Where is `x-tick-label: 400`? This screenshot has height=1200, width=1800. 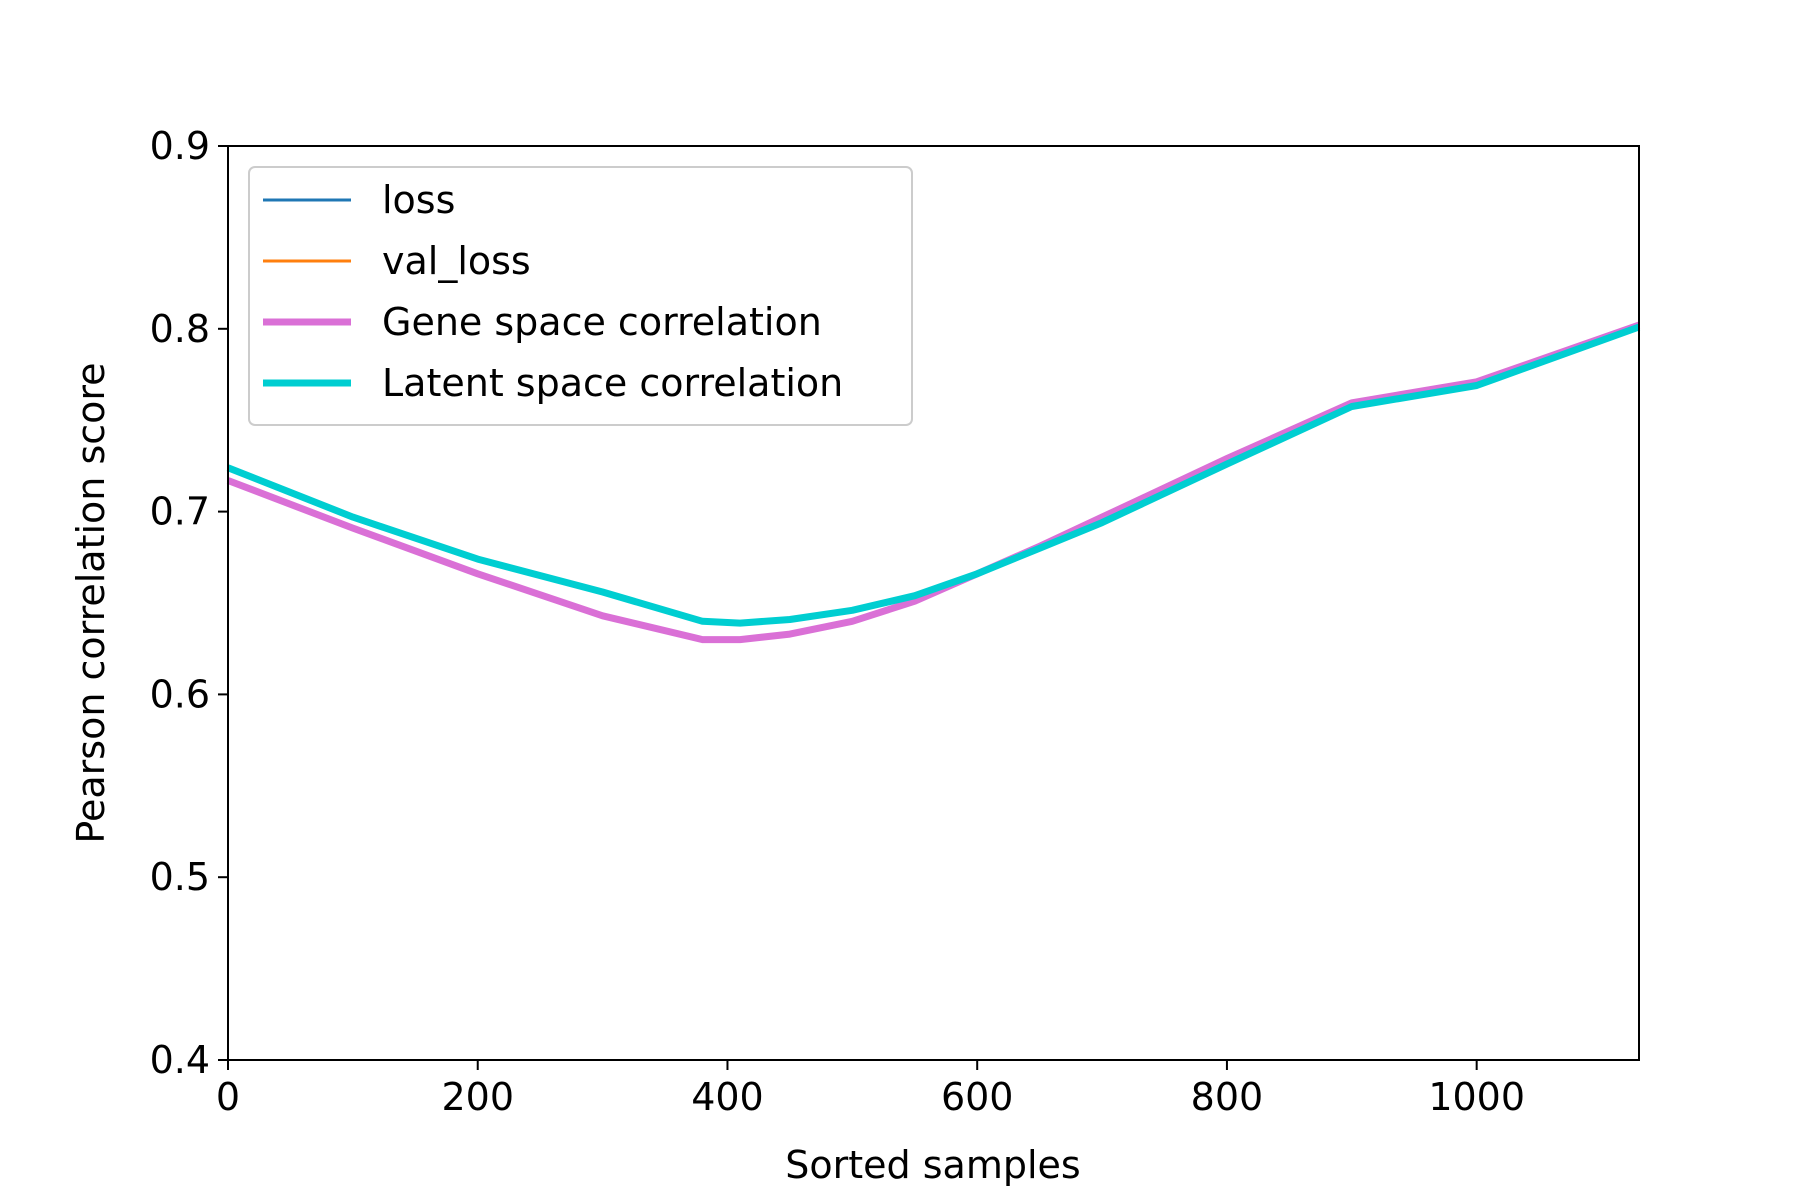
x-tick-label: 400 is located at coordinates (727, 1097).